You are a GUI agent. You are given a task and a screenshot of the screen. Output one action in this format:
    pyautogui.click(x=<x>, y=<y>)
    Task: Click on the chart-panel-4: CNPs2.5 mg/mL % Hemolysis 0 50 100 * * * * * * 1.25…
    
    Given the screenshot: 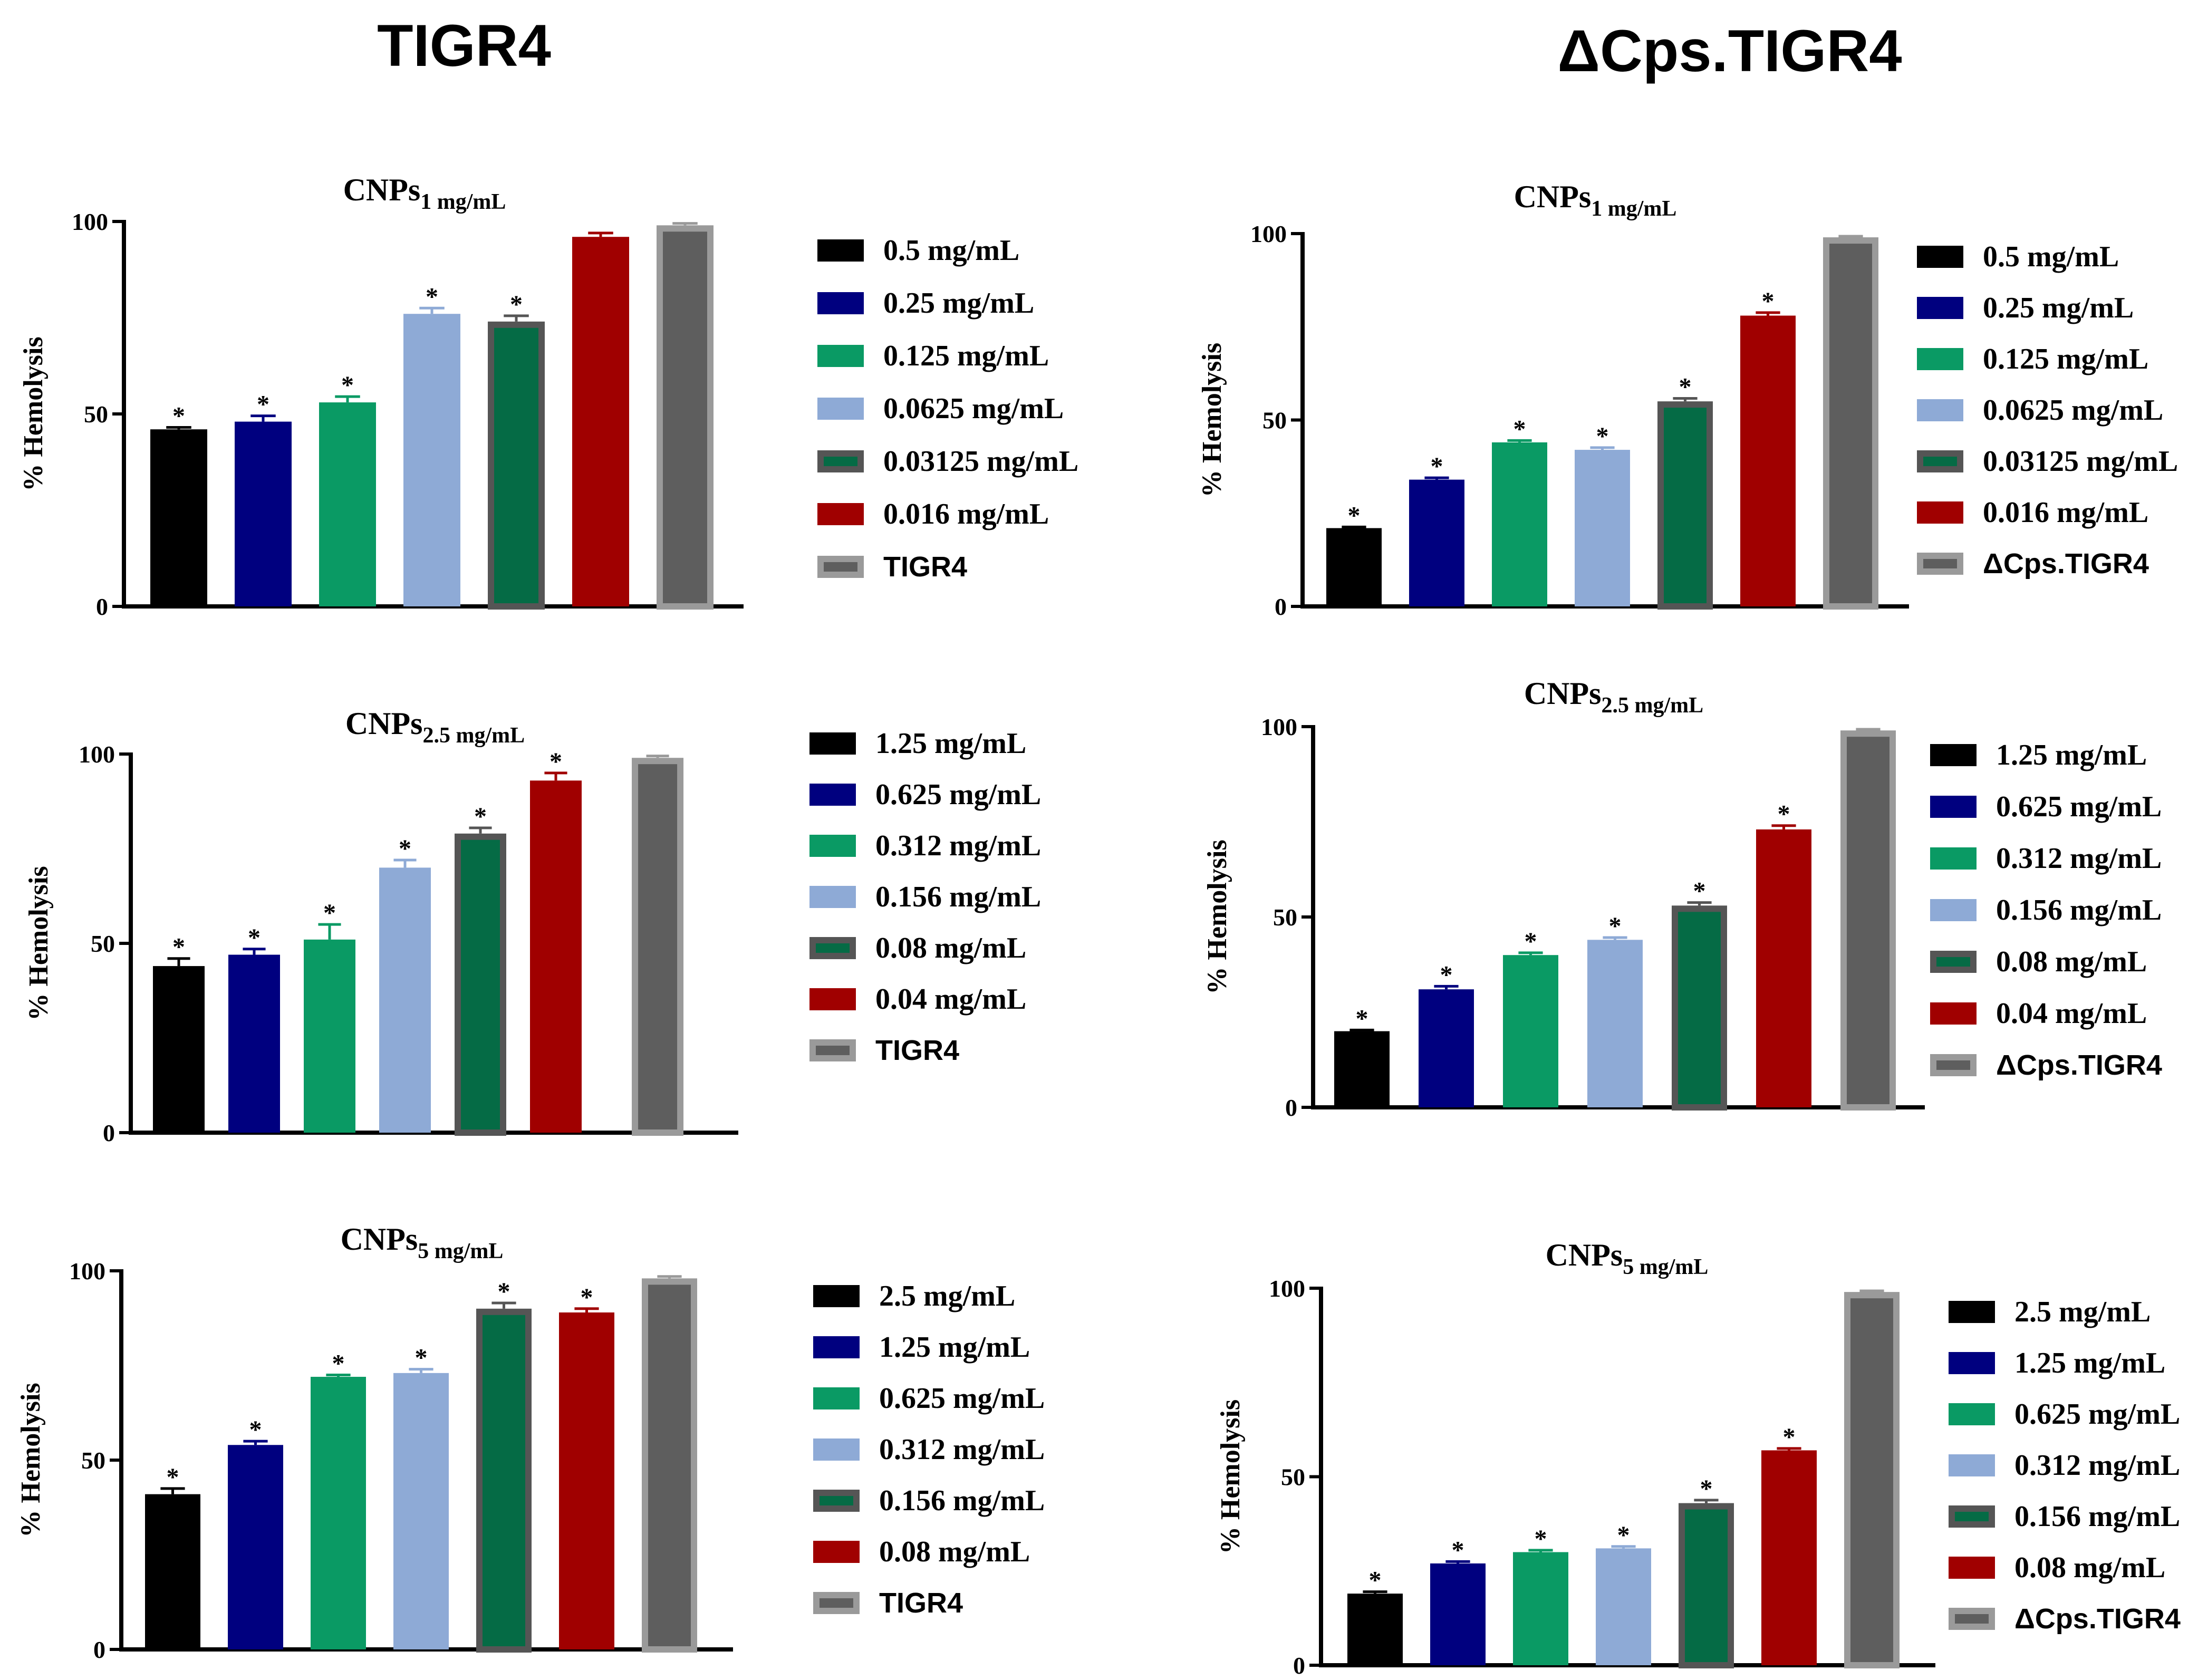 What is the action you would take?
    pyautogui.click(x=1682, y=898)
    